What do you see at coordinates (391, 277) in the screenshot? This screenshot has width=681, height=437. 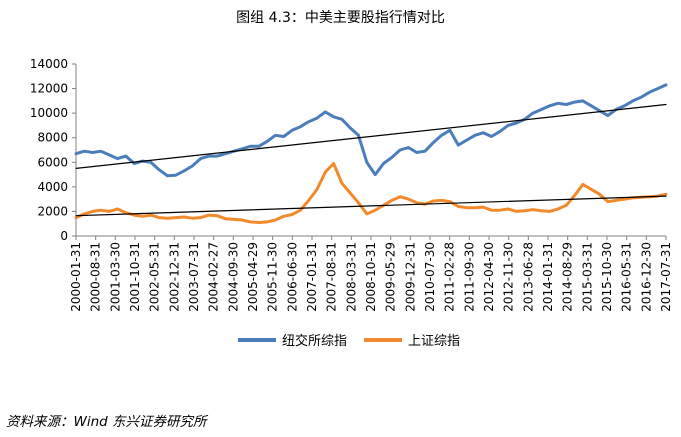 I see `x-tick-label: 2009-05-29` at bounding box center [391, 277].